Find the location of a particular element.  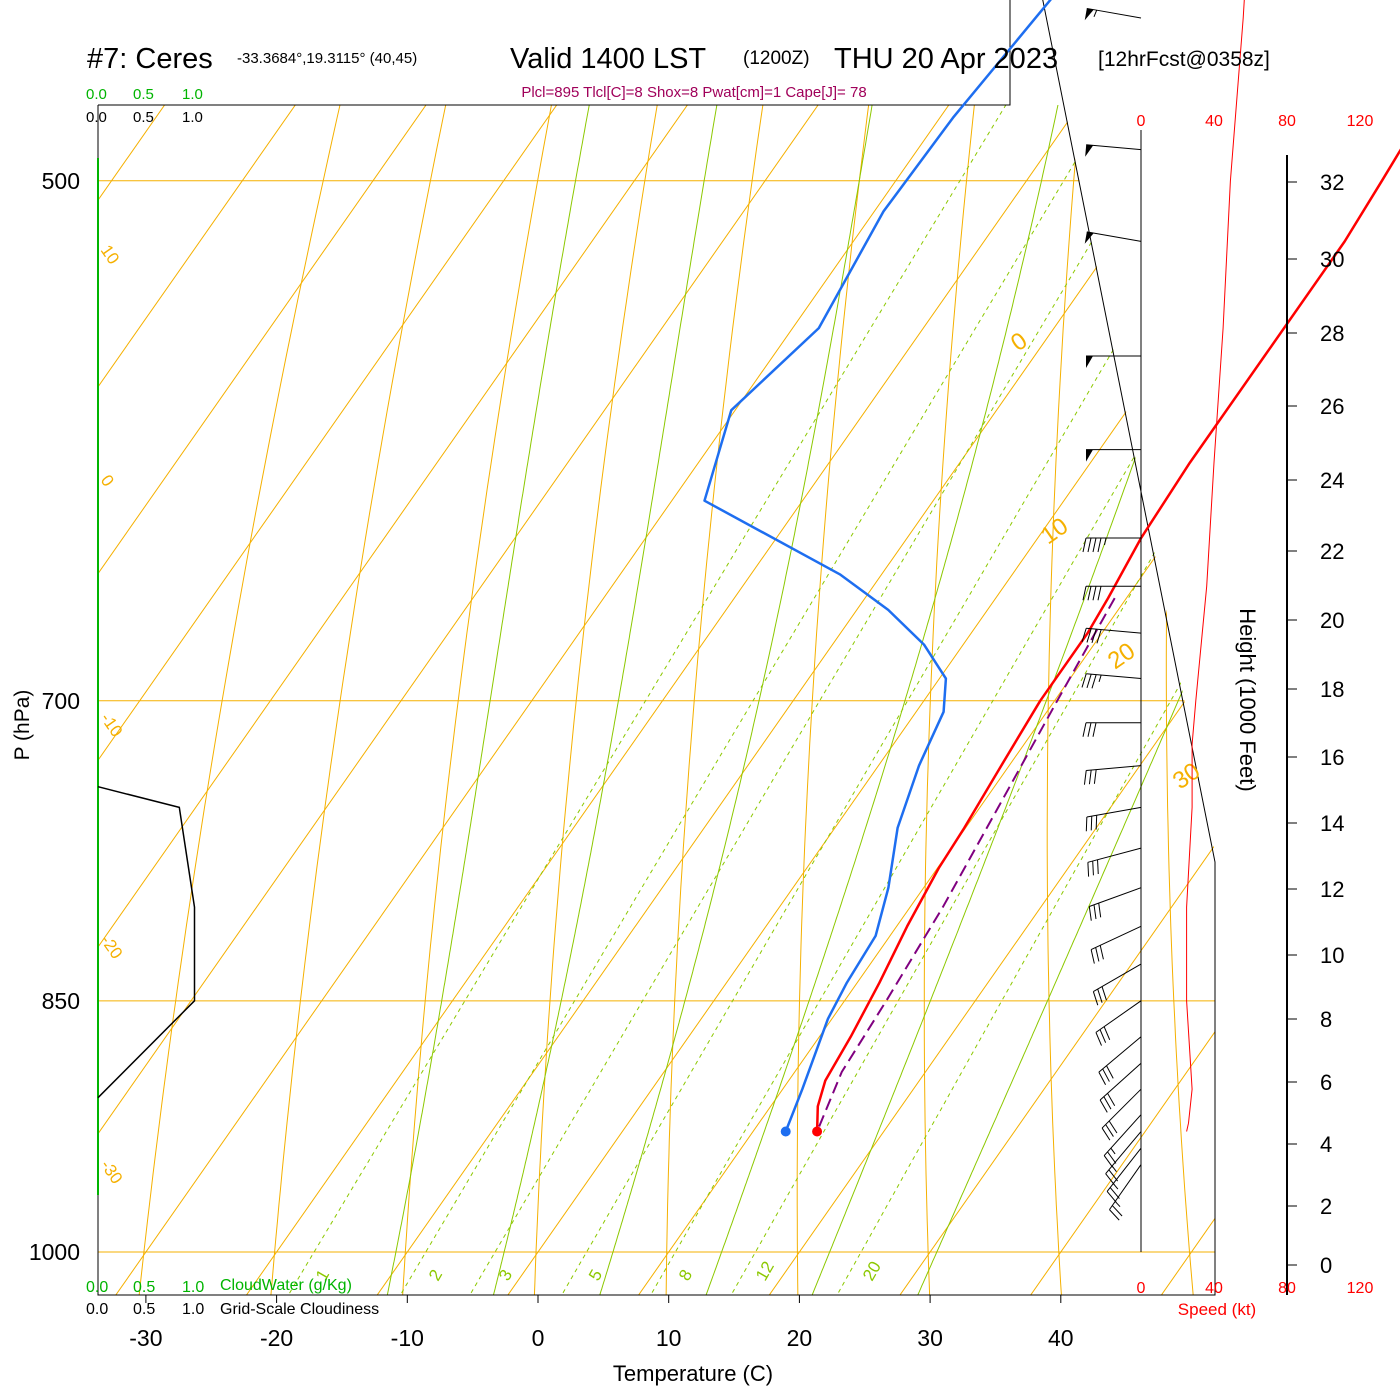

speed-tick-bottom: 0 is located at coordinates (1141, 1288).